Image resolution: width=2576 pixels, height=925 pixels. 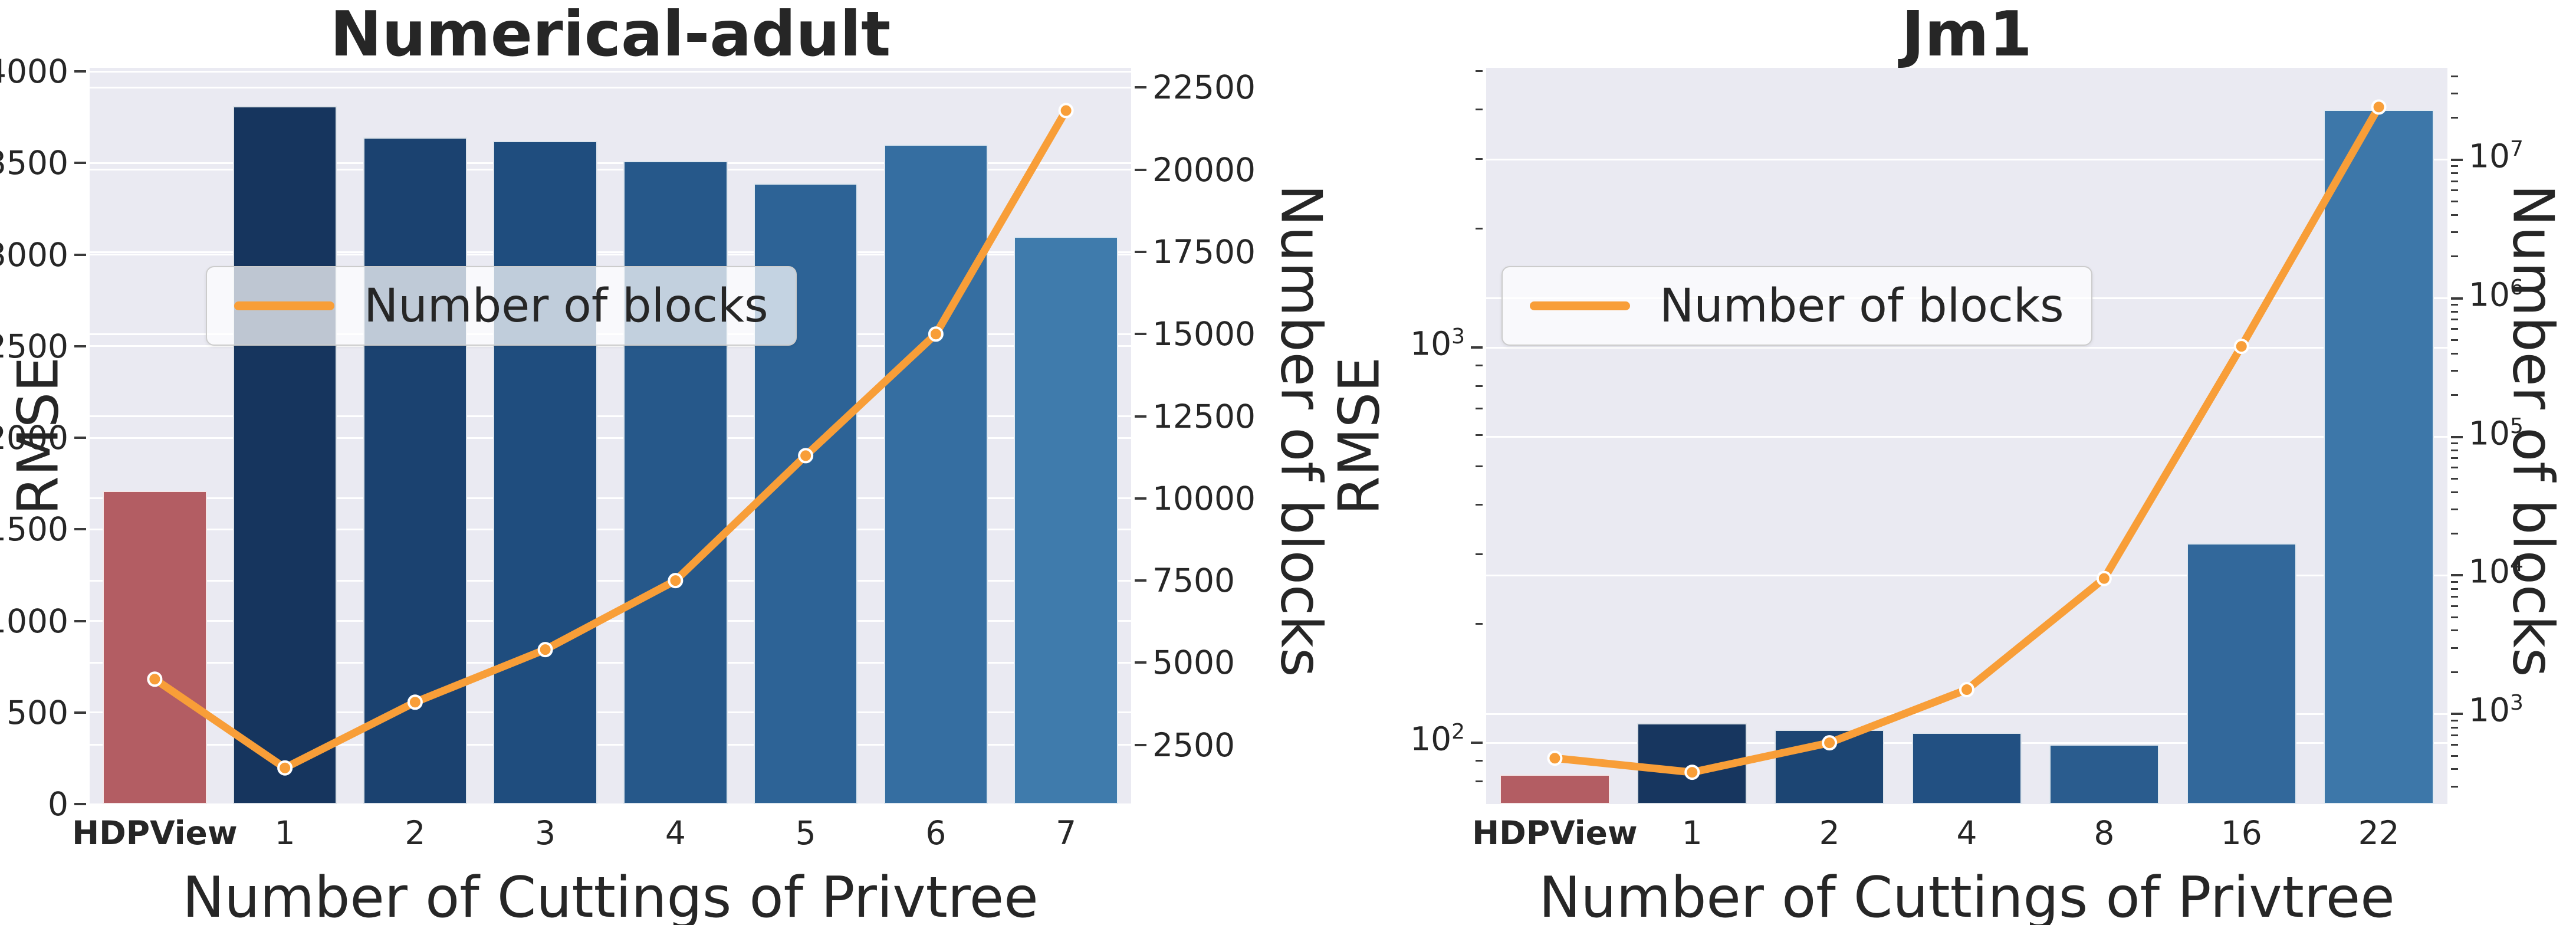 What do you see at coordinates (2496, 294) in the screenshot?
I see `right-axis-tick-label: 106` at bounding box center [2496, 294].